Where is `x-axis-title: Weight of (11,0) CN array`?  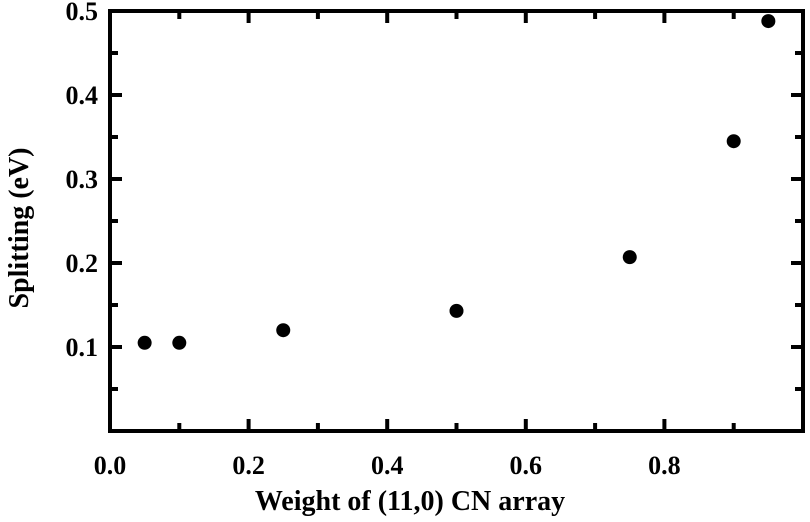 x-axis-title: Weight of (11,0) CN array is located at coordinates (410, 501).